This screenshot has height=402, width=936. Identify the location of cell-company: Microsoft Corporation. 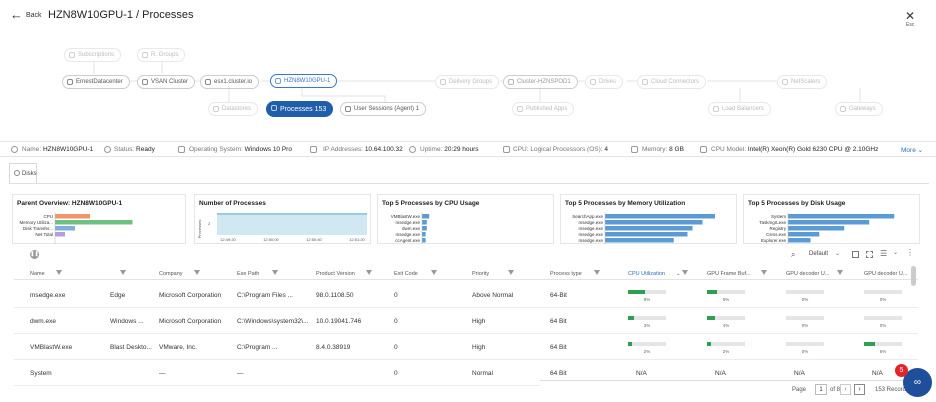
(190, 295).